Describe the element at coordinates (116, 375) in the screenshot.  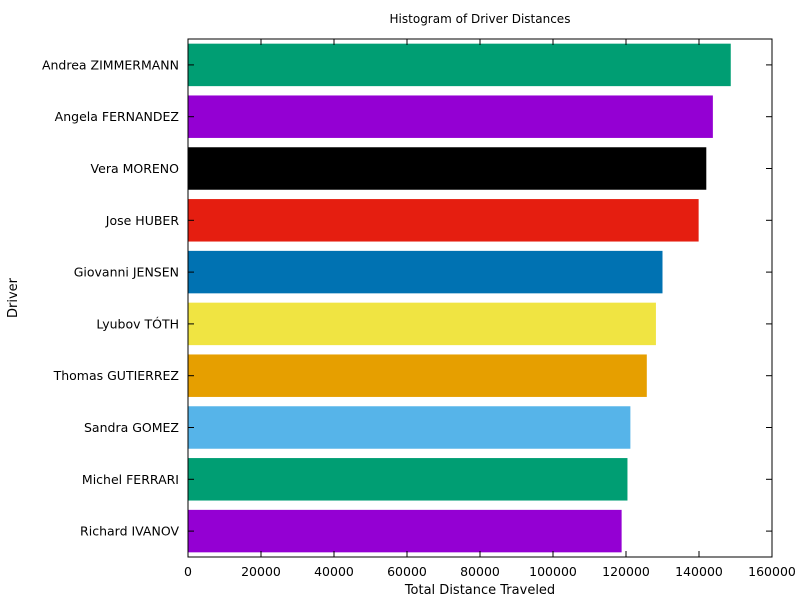
I see `y-tick-label: Thomas GUTIERREZ` at that location.